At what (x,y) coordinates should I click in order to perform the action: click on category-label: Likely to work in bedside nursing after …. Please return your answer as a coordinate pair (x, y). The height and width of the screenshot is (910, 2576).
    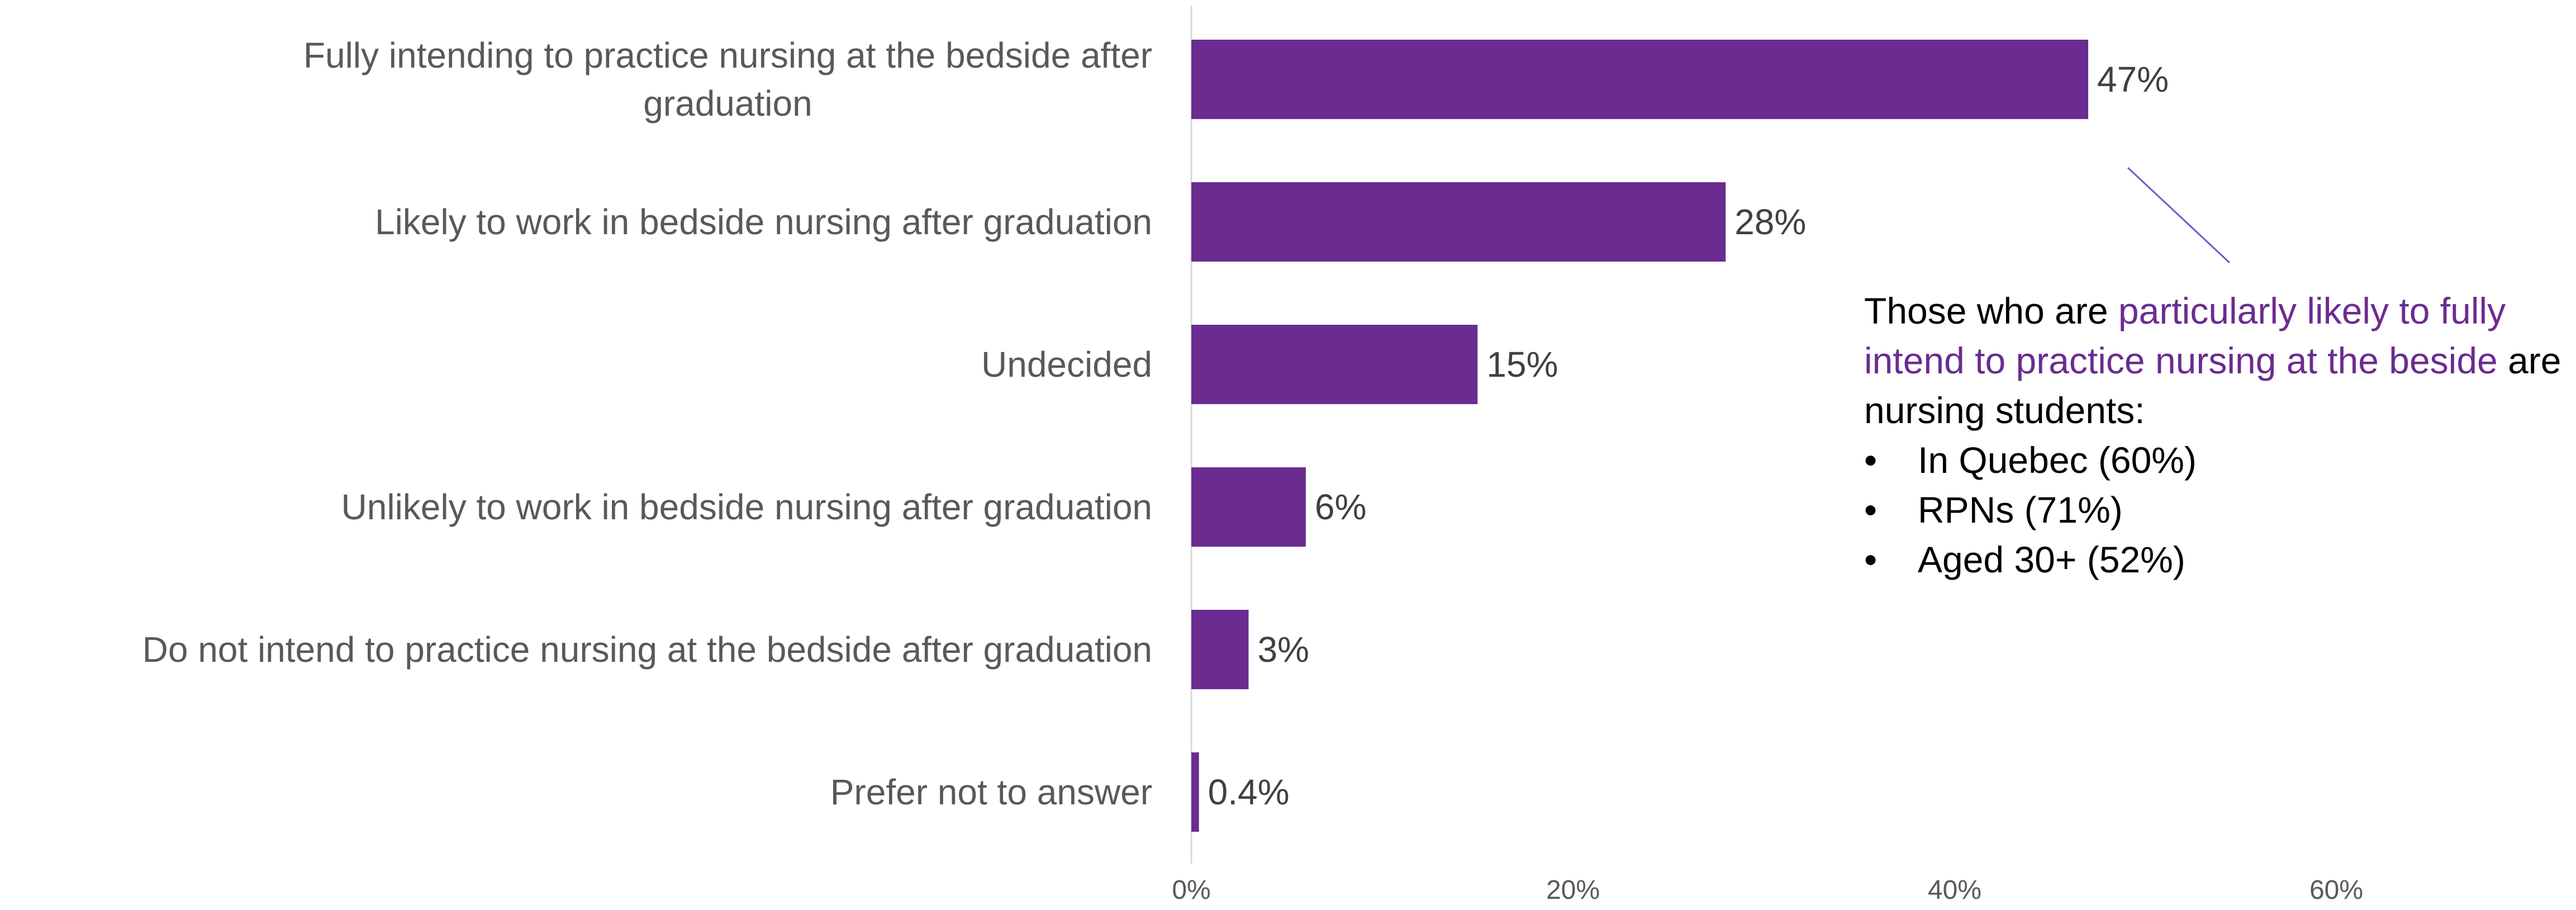
    Looking at the image, I should click on (764, 222).